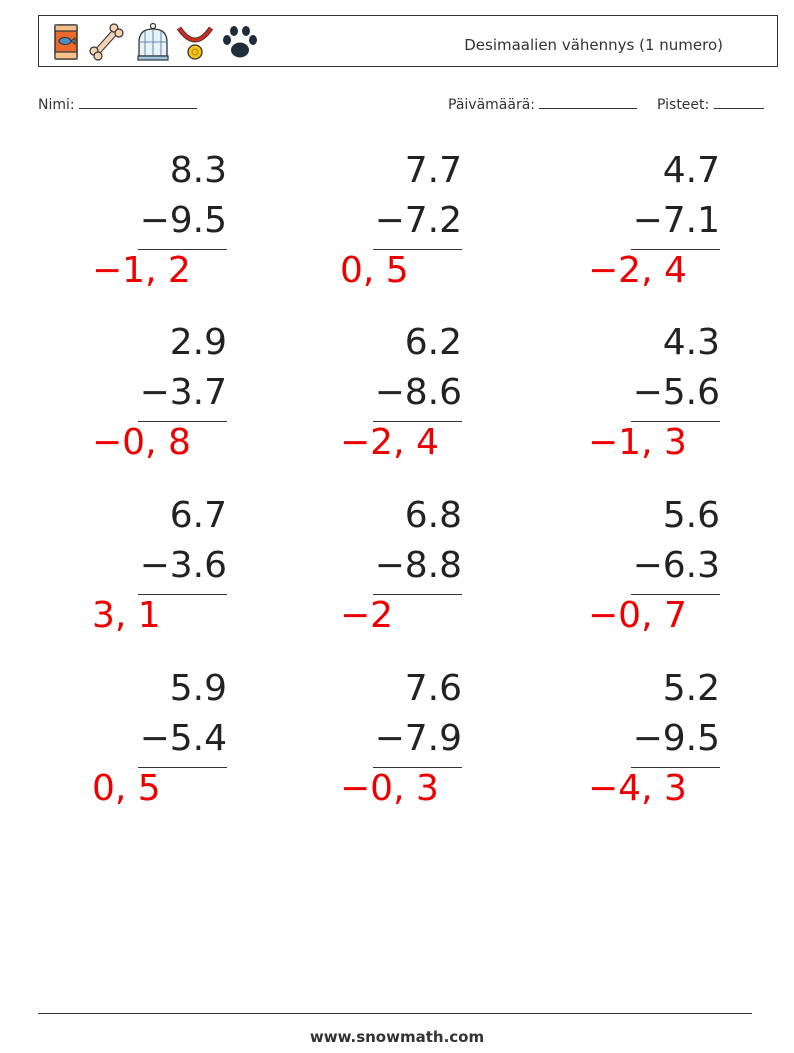  Describe the element at coordinates (620, 230) in the screenshot. I see `problem-3: 4.7 −7.1 −2, 4` at that location.